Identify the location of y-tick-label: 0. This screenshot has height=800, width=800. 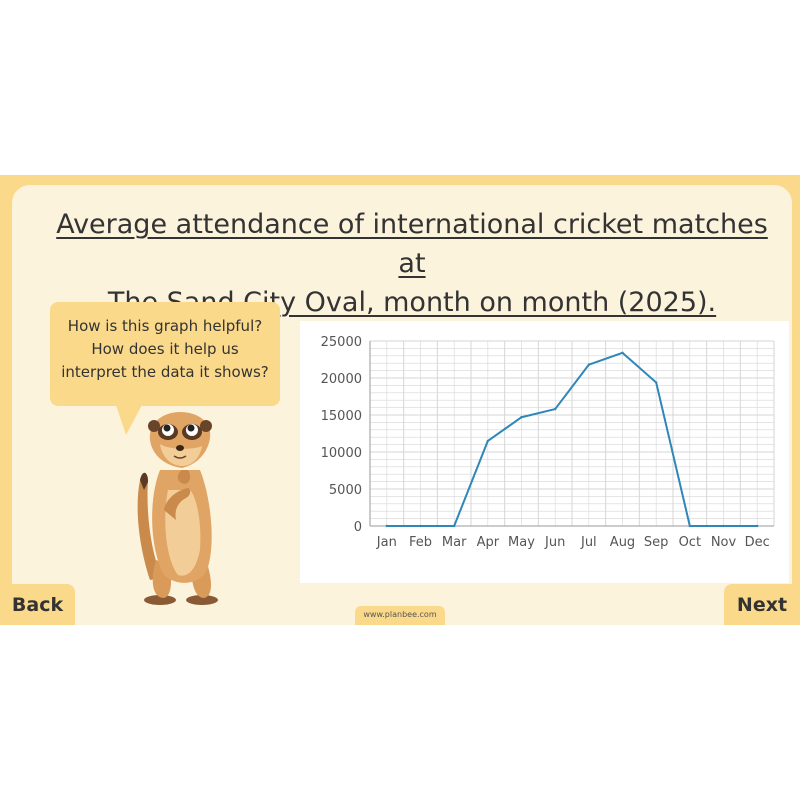
(358, 527).